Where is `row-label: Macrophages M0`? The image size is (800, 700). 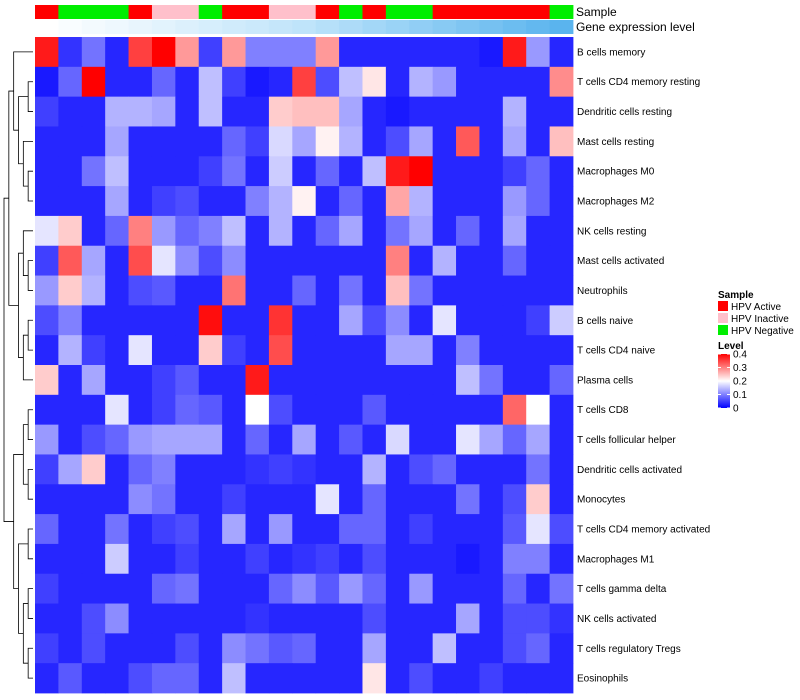
row-label: Macrophages M0 is located at coordinates (616, 172).